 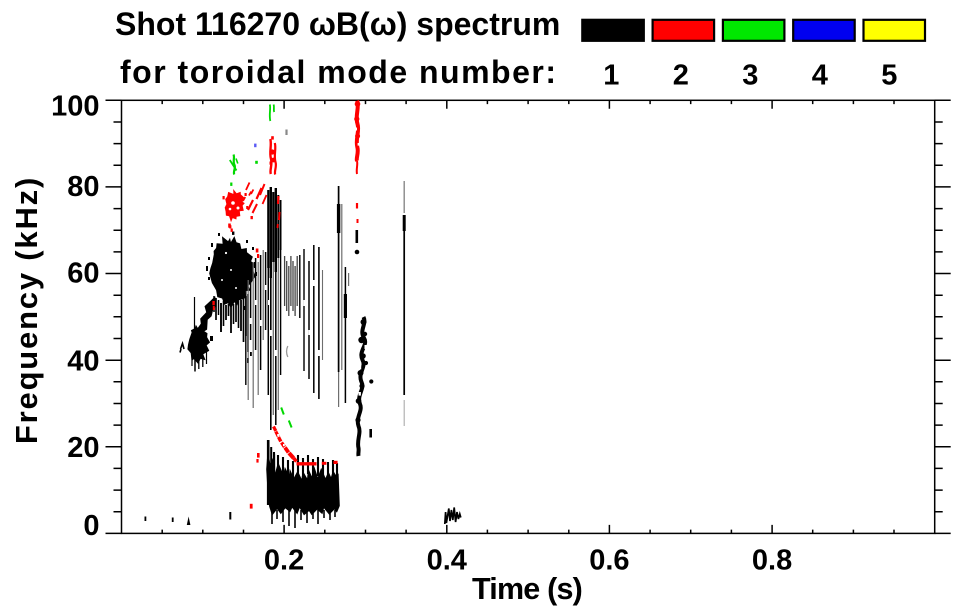 What do you see at coordinates (339, 72) in the screenshot?
I see `svg-text: for toroidal mode number:` at bounding box center [339, 72].